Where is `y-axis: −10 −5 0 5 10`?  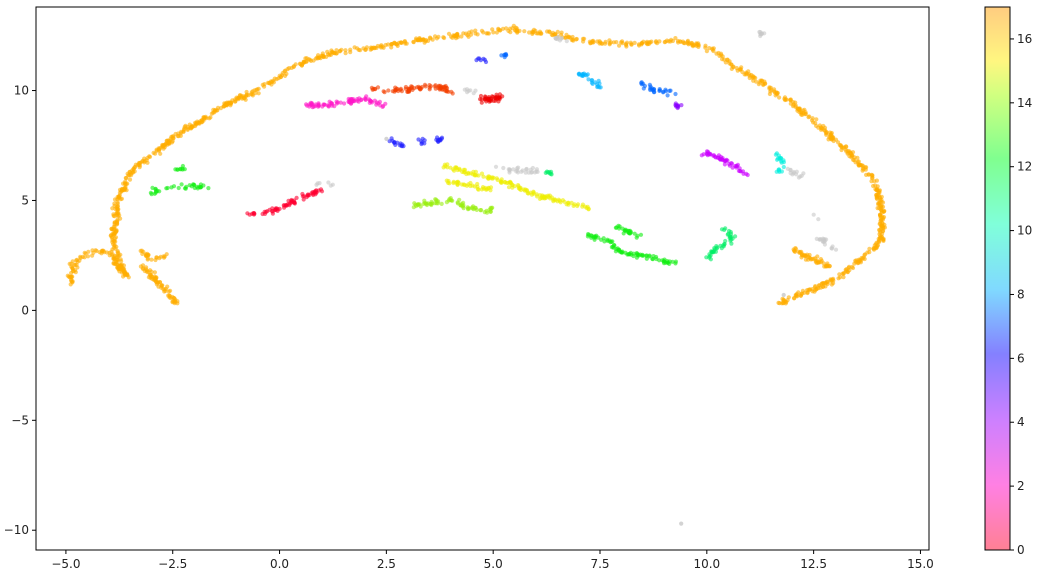
y-axis: −10 −5 0 5 10 is located at coordinates (20, 310).